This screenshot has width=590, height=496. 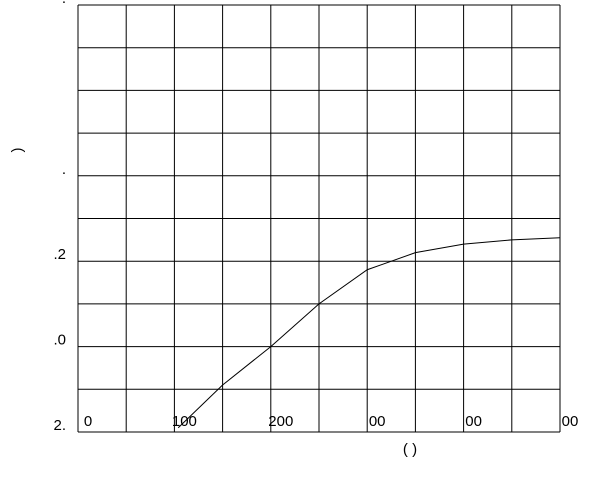 What do you see at coordinates (17, 150) in the screenshot?
I see `y-axis-label: )` at bounding box center [17, 150].